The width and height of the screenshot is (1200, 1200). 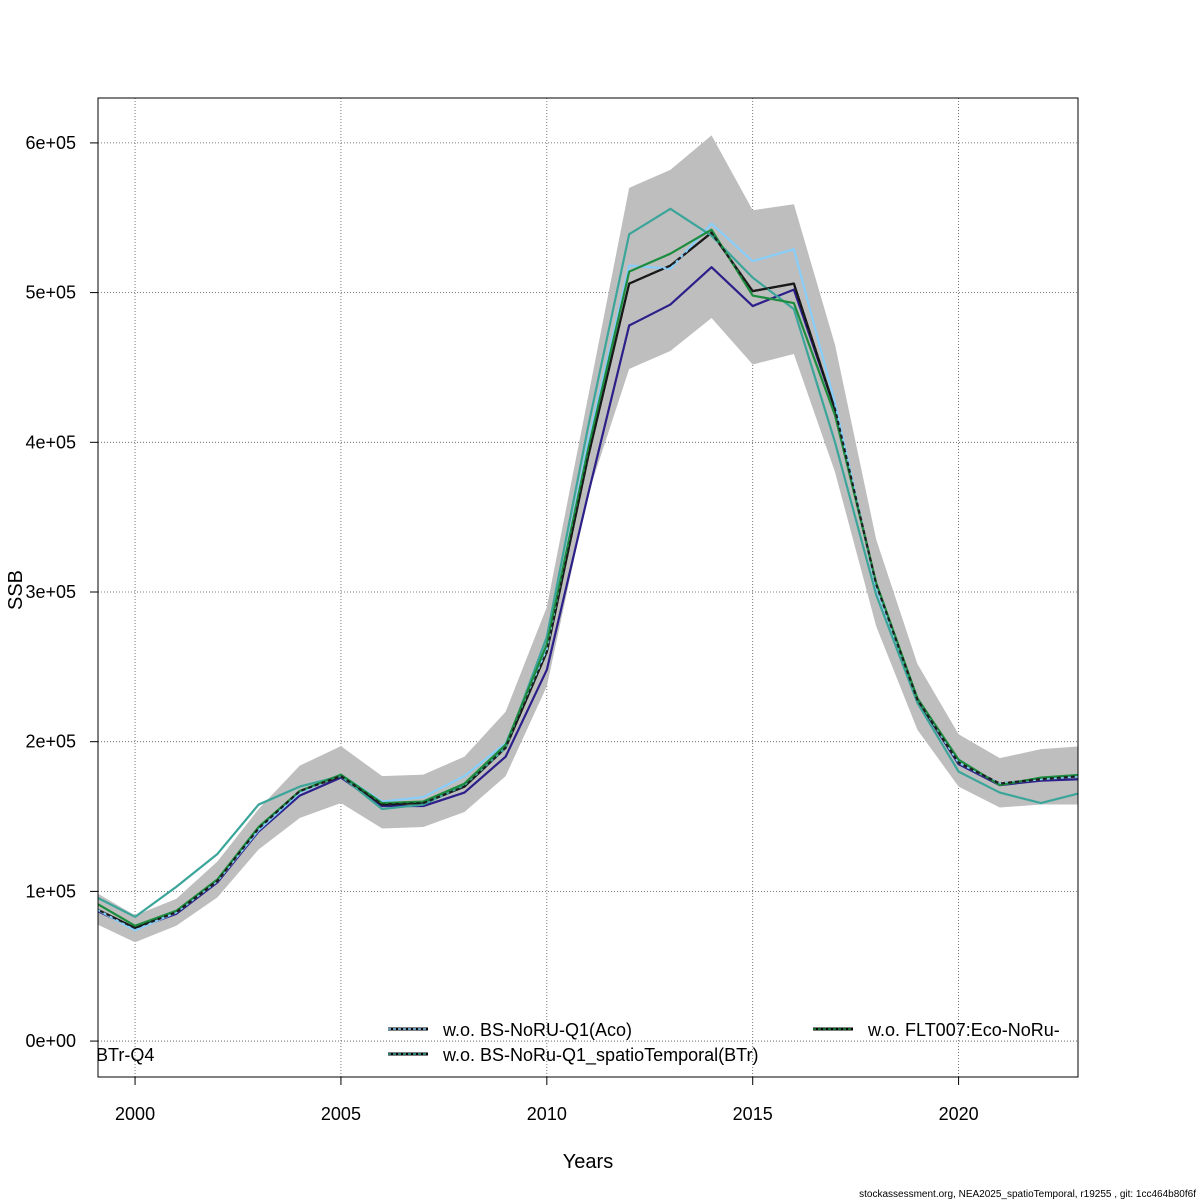 What do you see at coordinates (50, 742) in the screenshot?
I see `y-tick-label: 2e+05` at bounding box center [50, 742].